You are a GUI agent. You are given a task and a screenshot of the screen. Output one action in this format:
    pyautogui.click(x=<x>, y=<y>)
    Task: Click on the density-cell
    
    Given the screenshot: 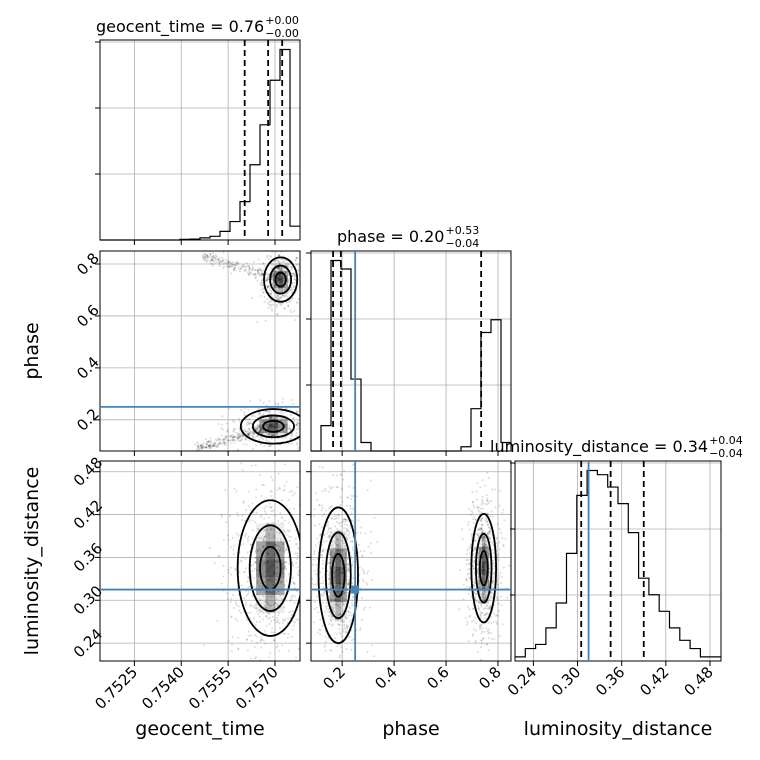 What is the action you would take?
    pyautogui.click(x=285, y=273)
    